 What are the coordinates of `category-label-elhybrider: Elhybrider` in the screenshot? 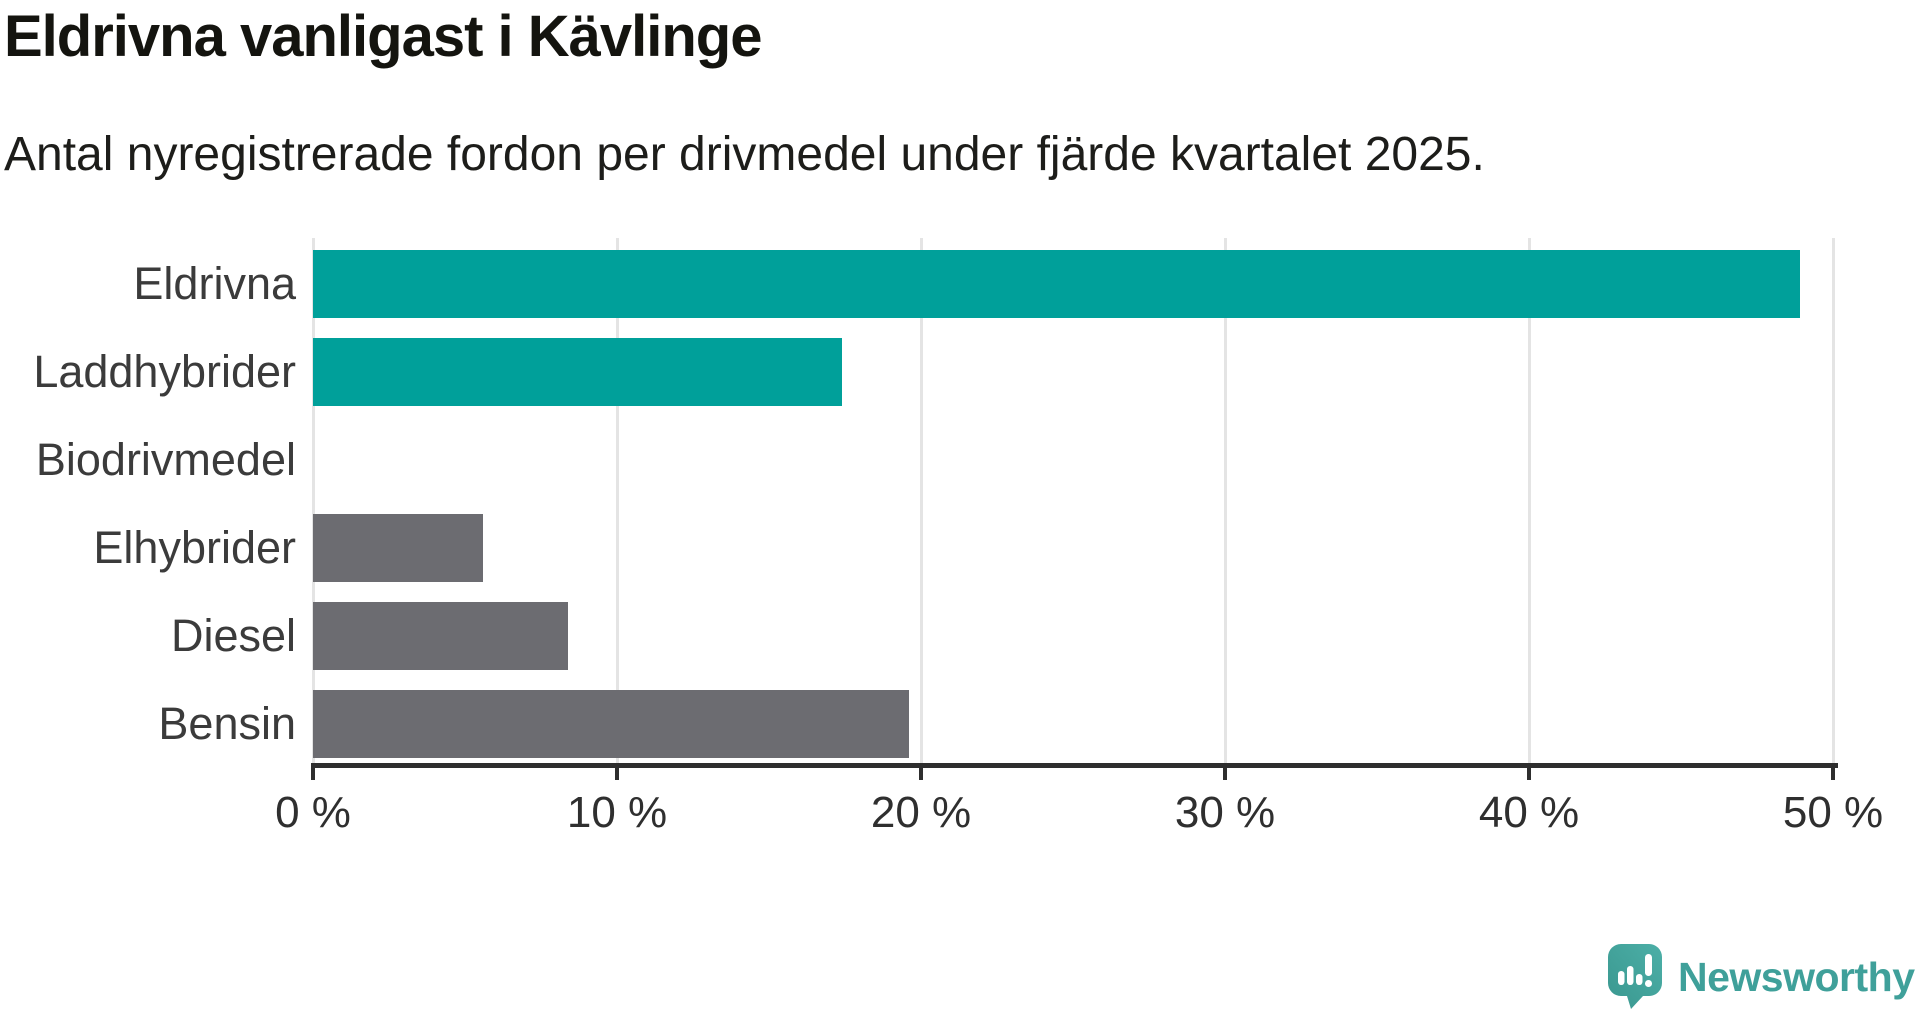 It's located at (194, 547).